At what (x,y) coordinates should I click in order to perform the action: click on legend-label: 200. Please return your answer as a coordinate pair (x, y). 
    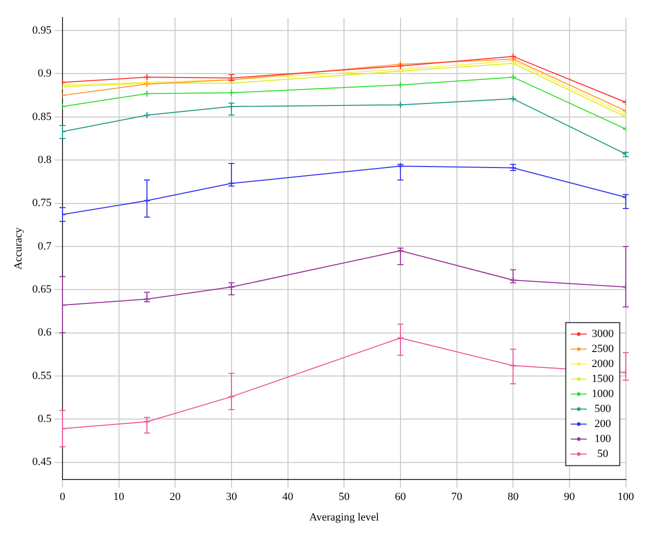
    Looking at the image, I should click on (603, 424).